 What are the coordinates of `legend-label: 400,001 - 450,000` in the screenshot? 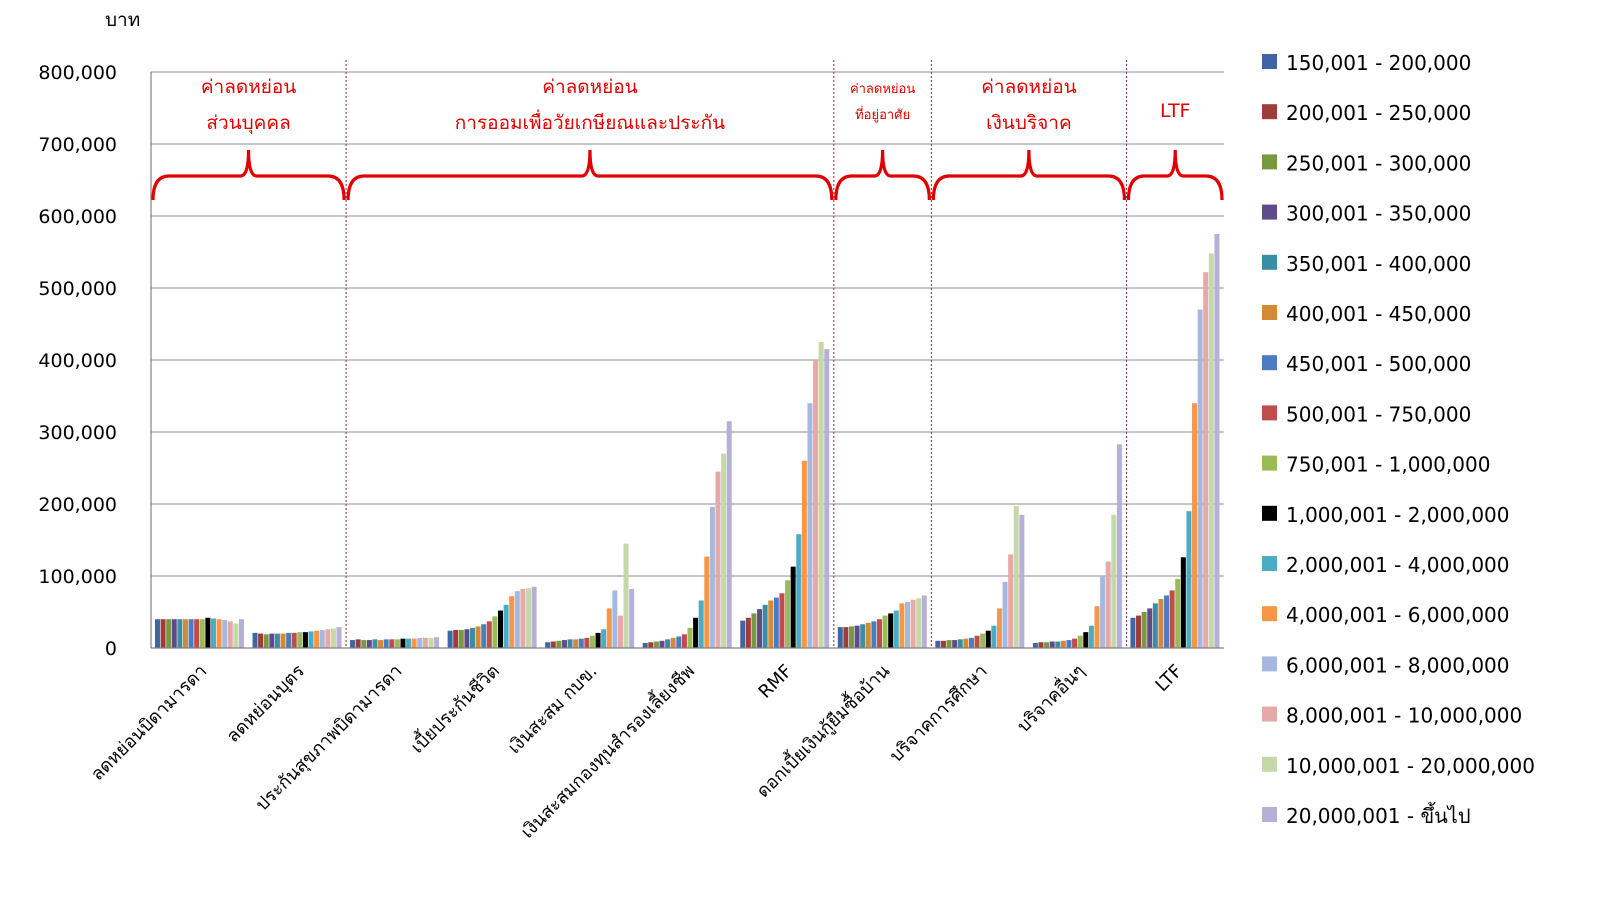 It's located at (1378, 314).